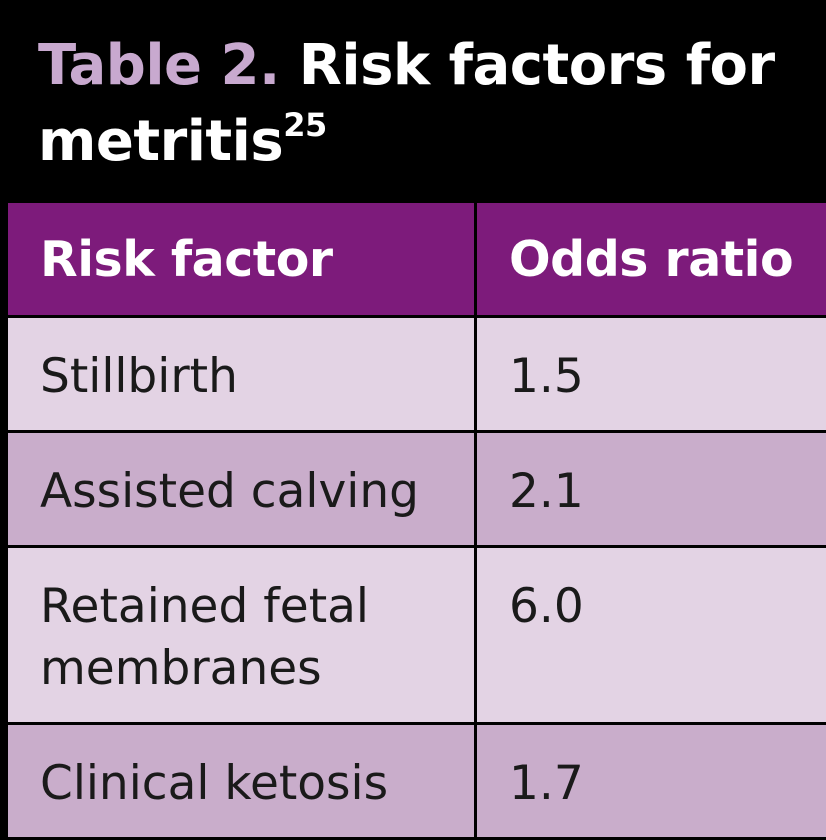 The image size is (826, 840). I want to click on risk-factor-cell: Clinical ketosis, so click(241, 781).